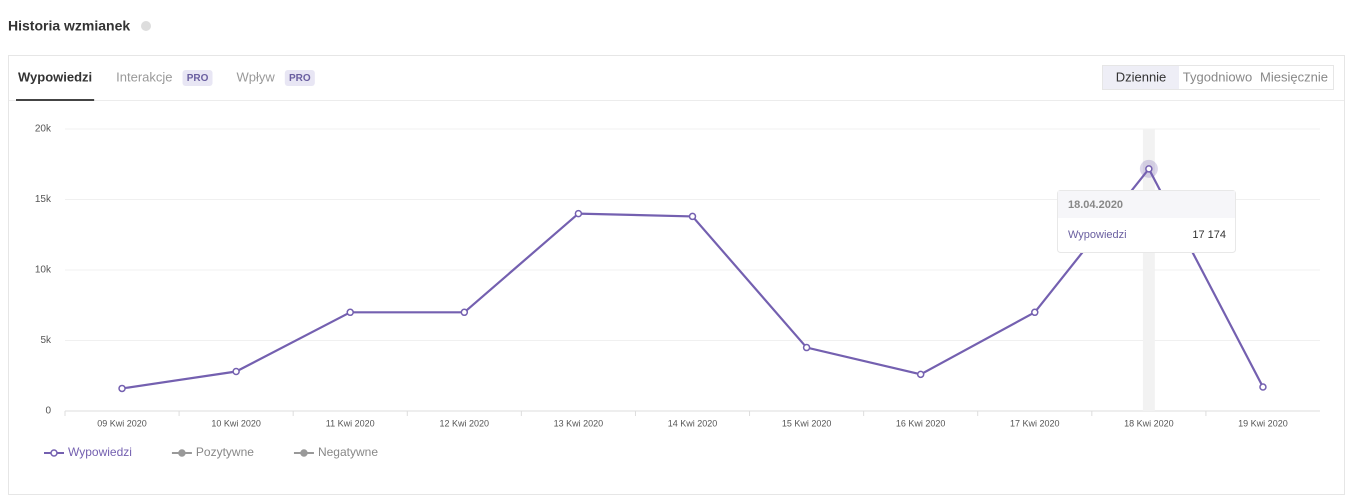 The image size is (1350, 501). Describe the element at coordinates (122, 423) in the screenshot. I see `x-tick-label: 09 Kwi 2020` at that location.